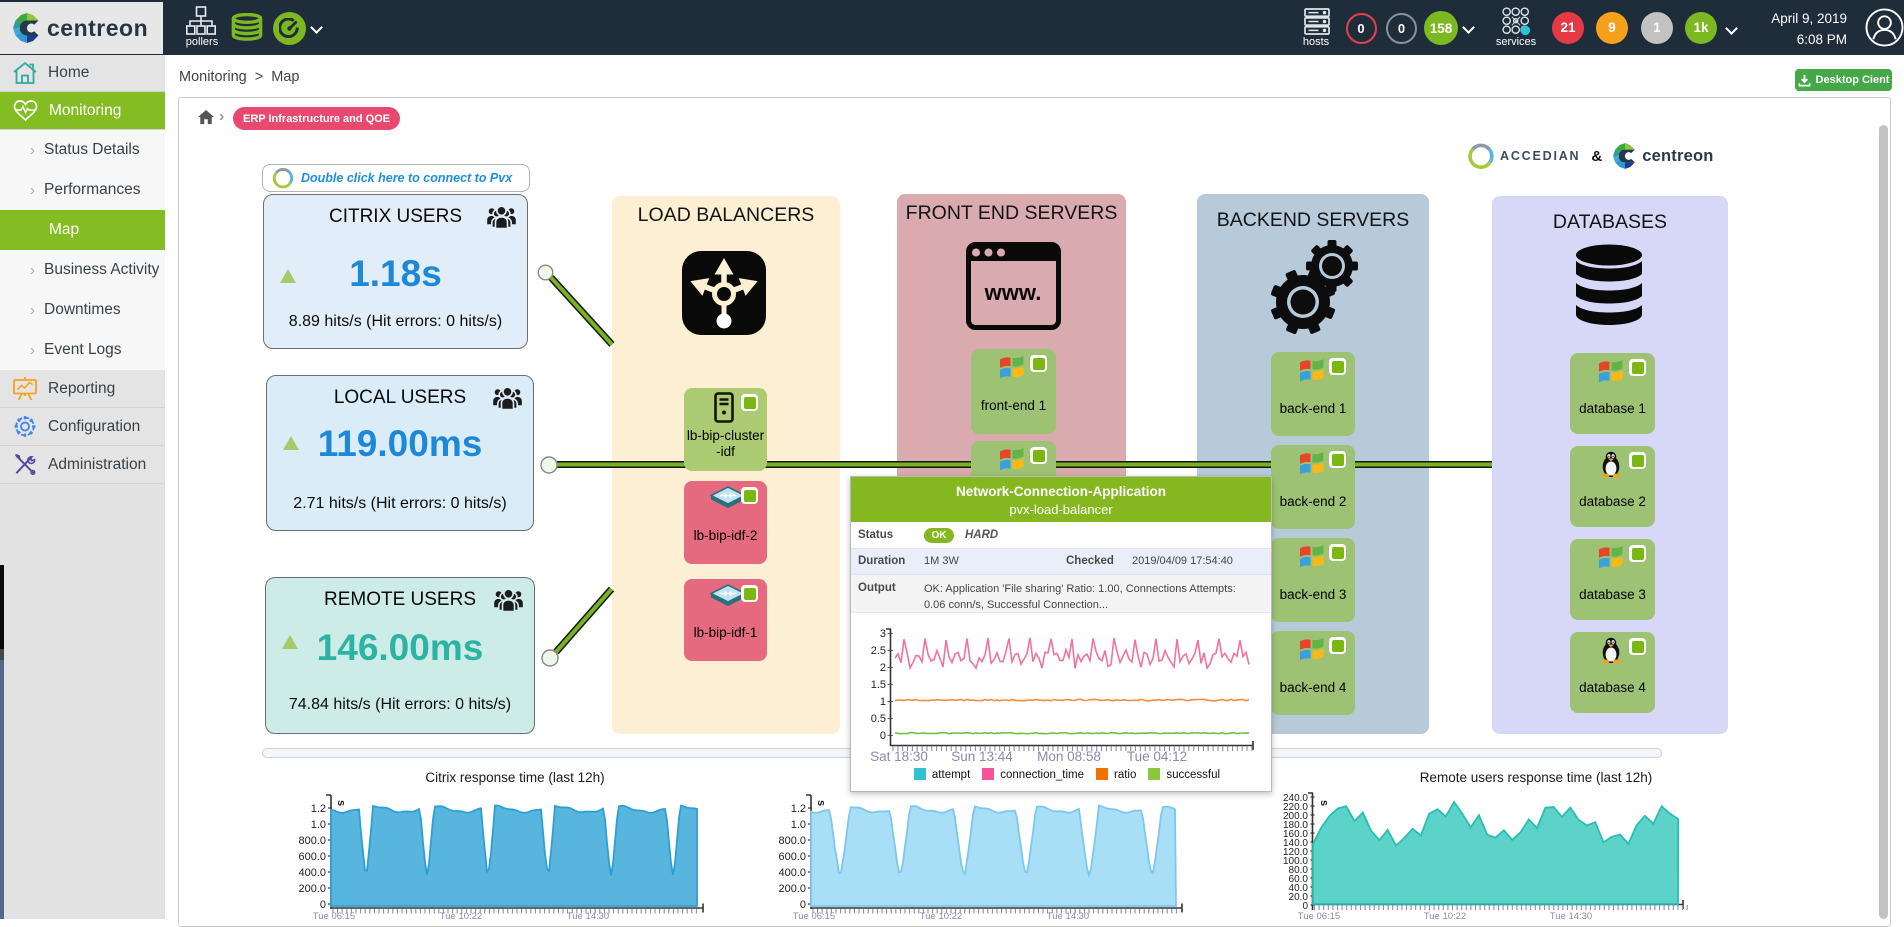  What do you see at coordinates (1295, 825) in the screenshot?
I see `svg-text: 180.0` at bounding box center [1295, 825].